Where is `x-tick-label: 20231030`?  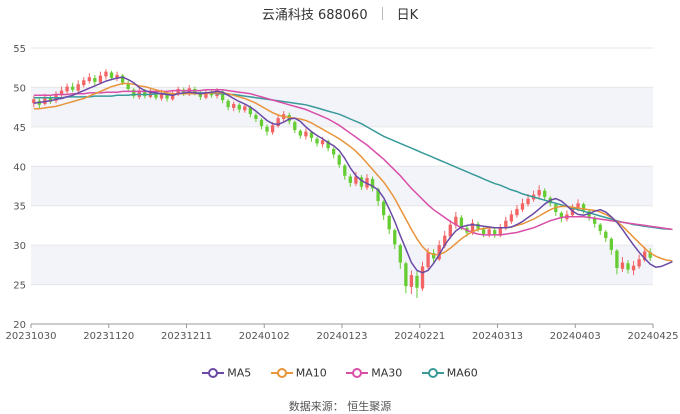 x-tick-label: 20231030 is located at coordinates (31, 336).